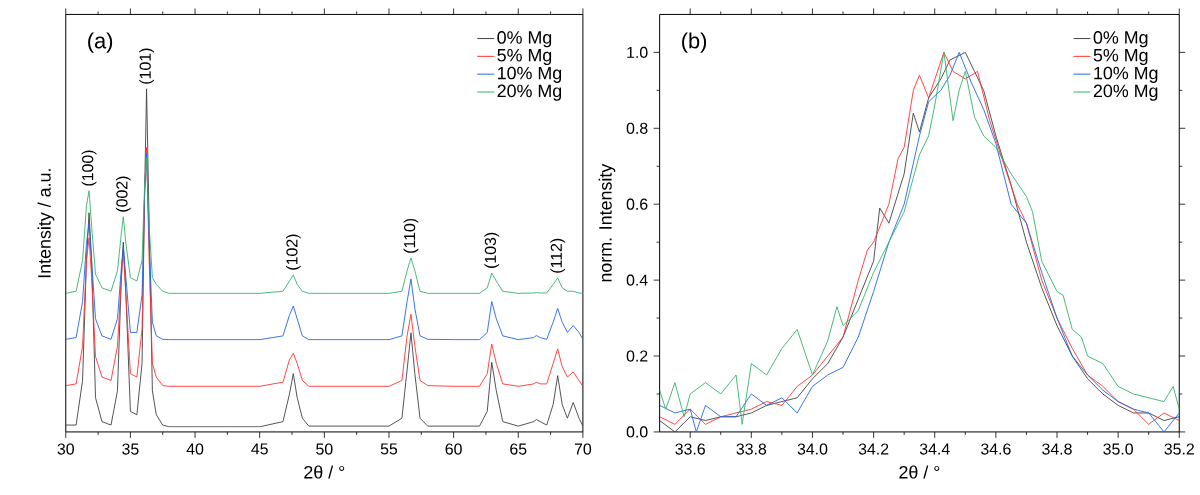 The width and height of the screenshot is (1200, 495). What do you see at coordinates (65, 449) in the screenshot?
I see `x-tick-label: 30` at bounding box center [65, 449].